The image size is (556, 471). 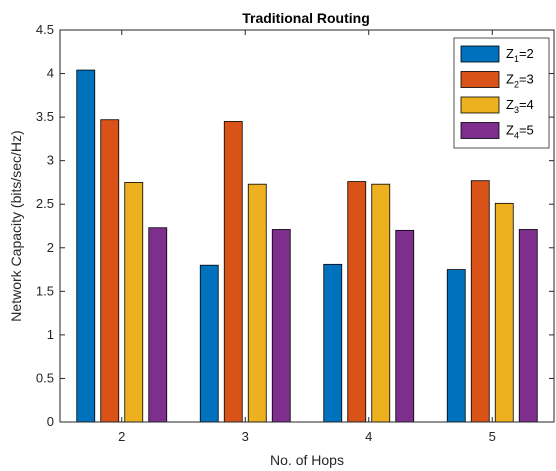 I want to click on legend-label-1: Z1=2, so click(x=520, y=55).